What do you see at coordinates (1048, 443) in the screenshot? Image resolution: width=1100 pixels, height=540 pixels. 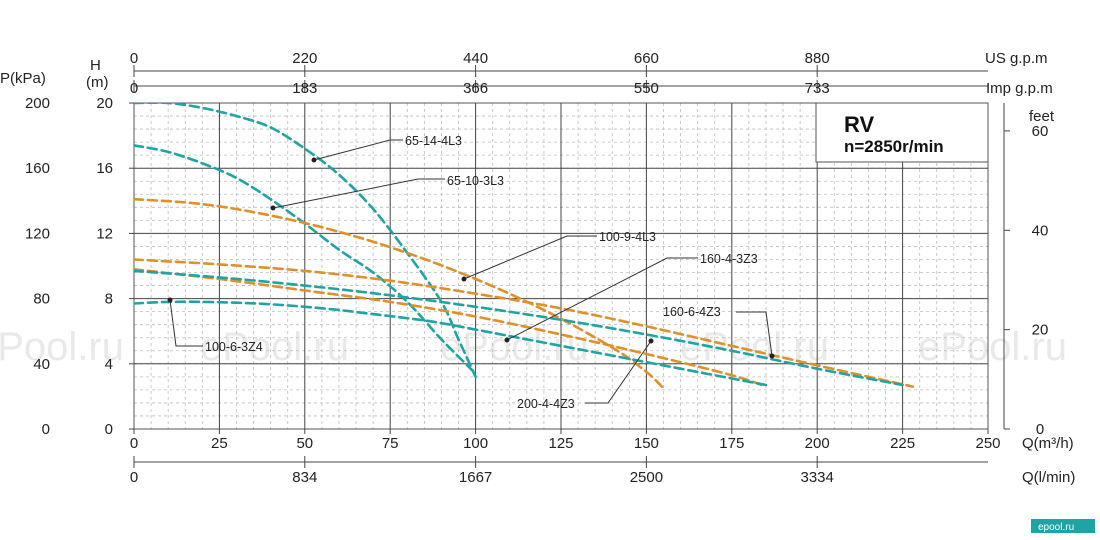 I see `x-axis-label: Q(m³/h)` at bounding box center [1048, 443].